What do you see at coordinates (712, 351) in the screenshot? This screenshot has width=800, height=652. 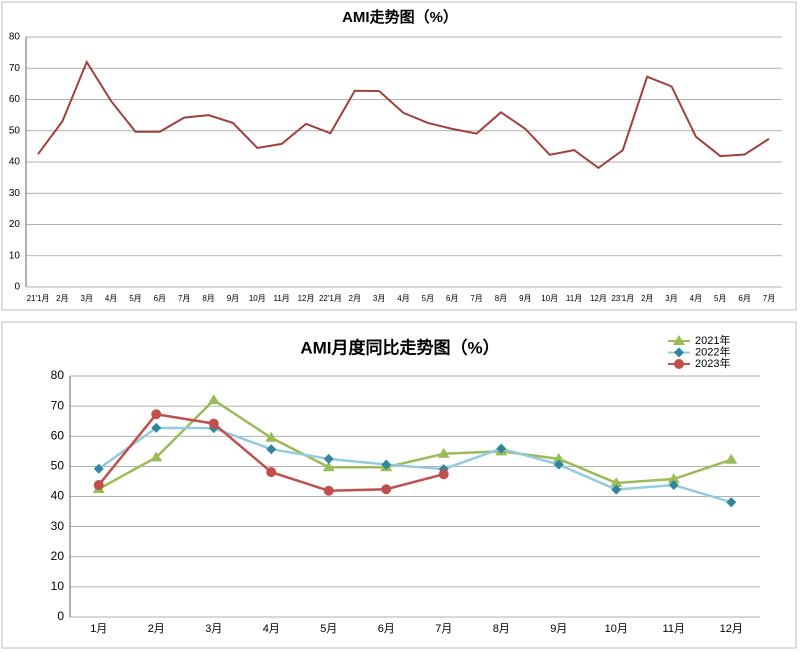 I see `legend-label: 2022年` at bounding box center [712, 351].